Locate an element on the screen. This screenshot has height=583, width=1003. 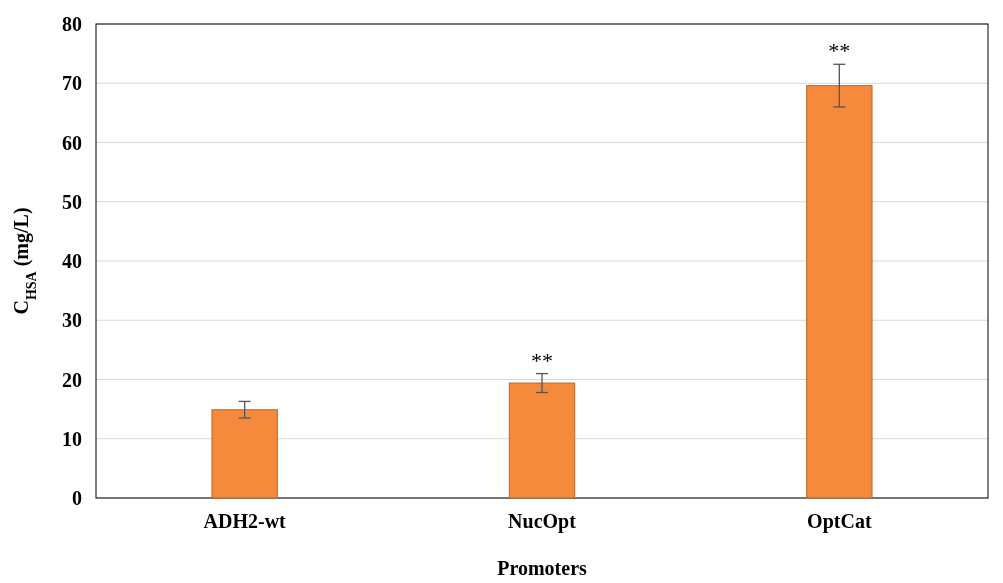
y-tick-label: 0 is located at coordinates (77, 498).